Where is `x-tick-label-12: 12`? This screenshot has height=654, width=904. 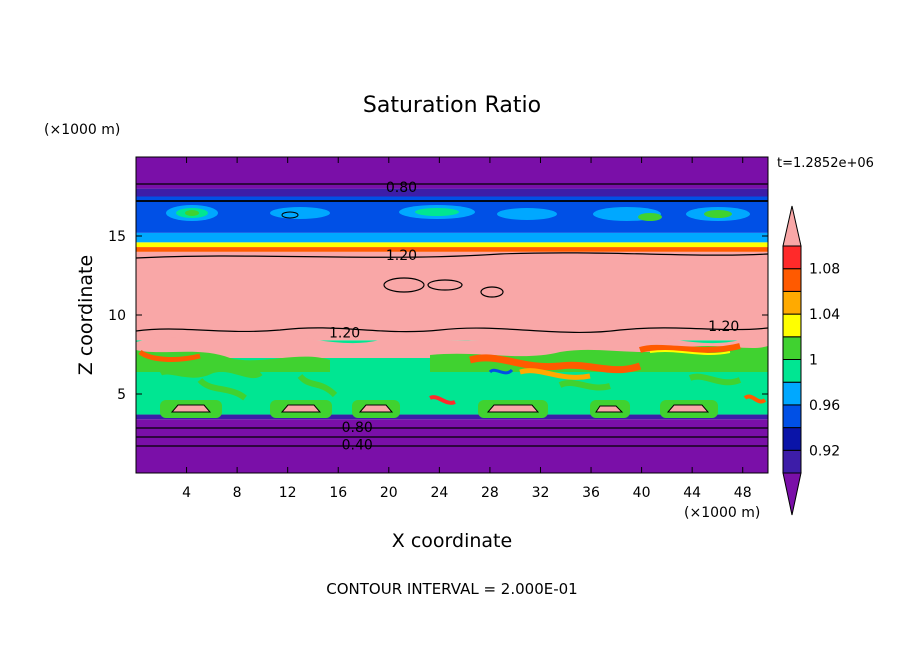 x-tick-label-12: 12 is located at coordinates (288, 493).